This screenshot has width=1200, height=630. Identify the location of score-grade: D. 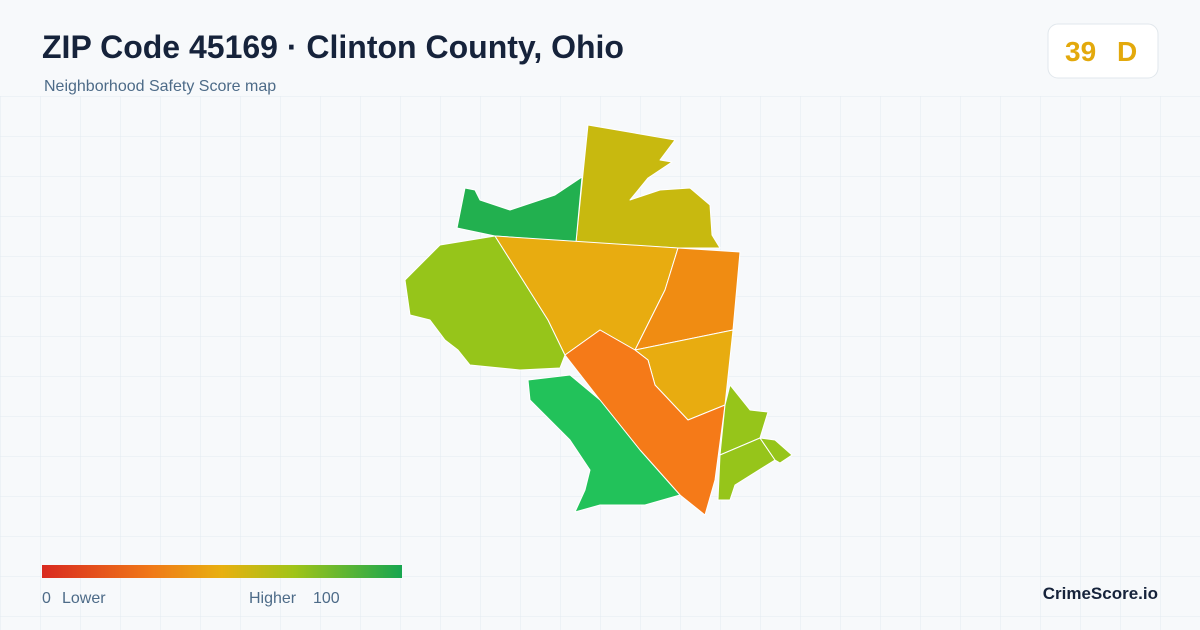
(1127, 51).